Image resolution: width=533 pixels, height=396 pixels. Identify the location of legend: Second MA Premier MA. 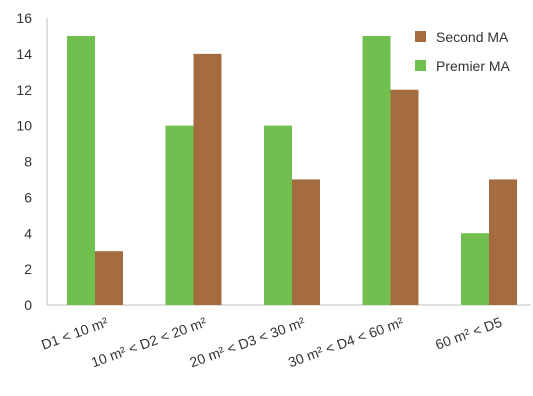
(463, 51).